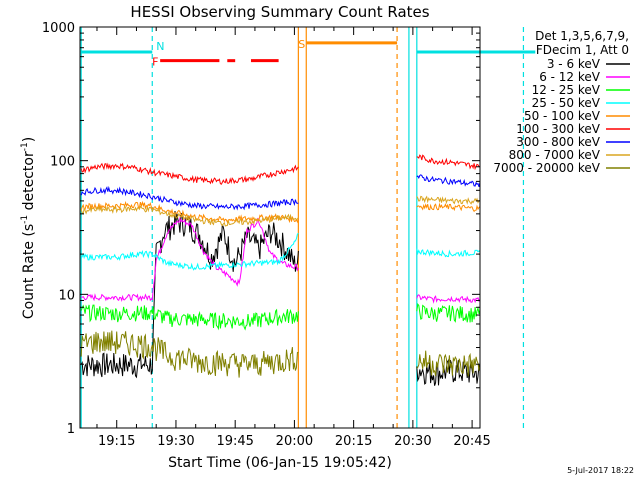 The image size is (640, 480). I want to click on y-tick-label-3: 1000, so click(58, 28).